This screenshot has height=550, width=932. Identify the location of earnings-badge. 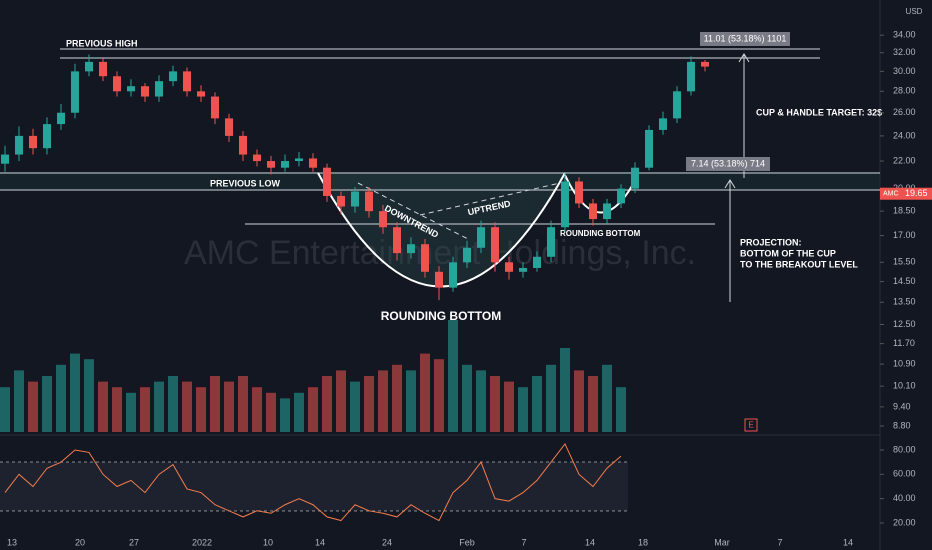
(751, 425).